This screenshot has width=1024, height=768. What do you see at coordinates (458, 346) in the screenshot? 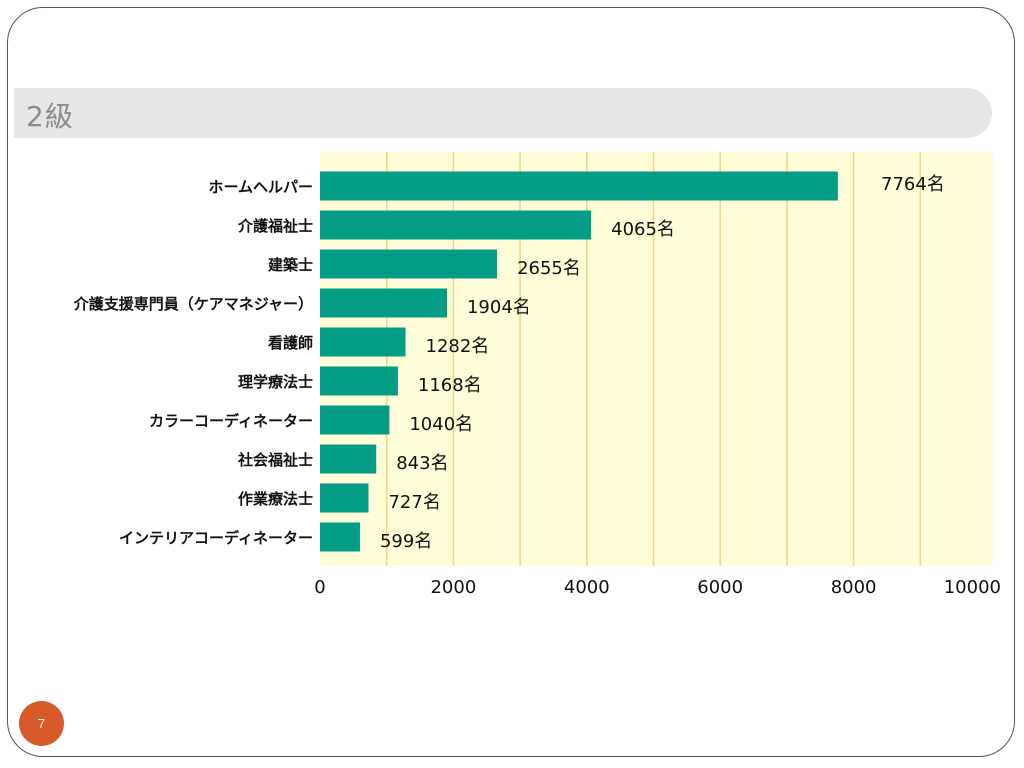
I see `value-label: 1282名` at bounding box center [458, 346].